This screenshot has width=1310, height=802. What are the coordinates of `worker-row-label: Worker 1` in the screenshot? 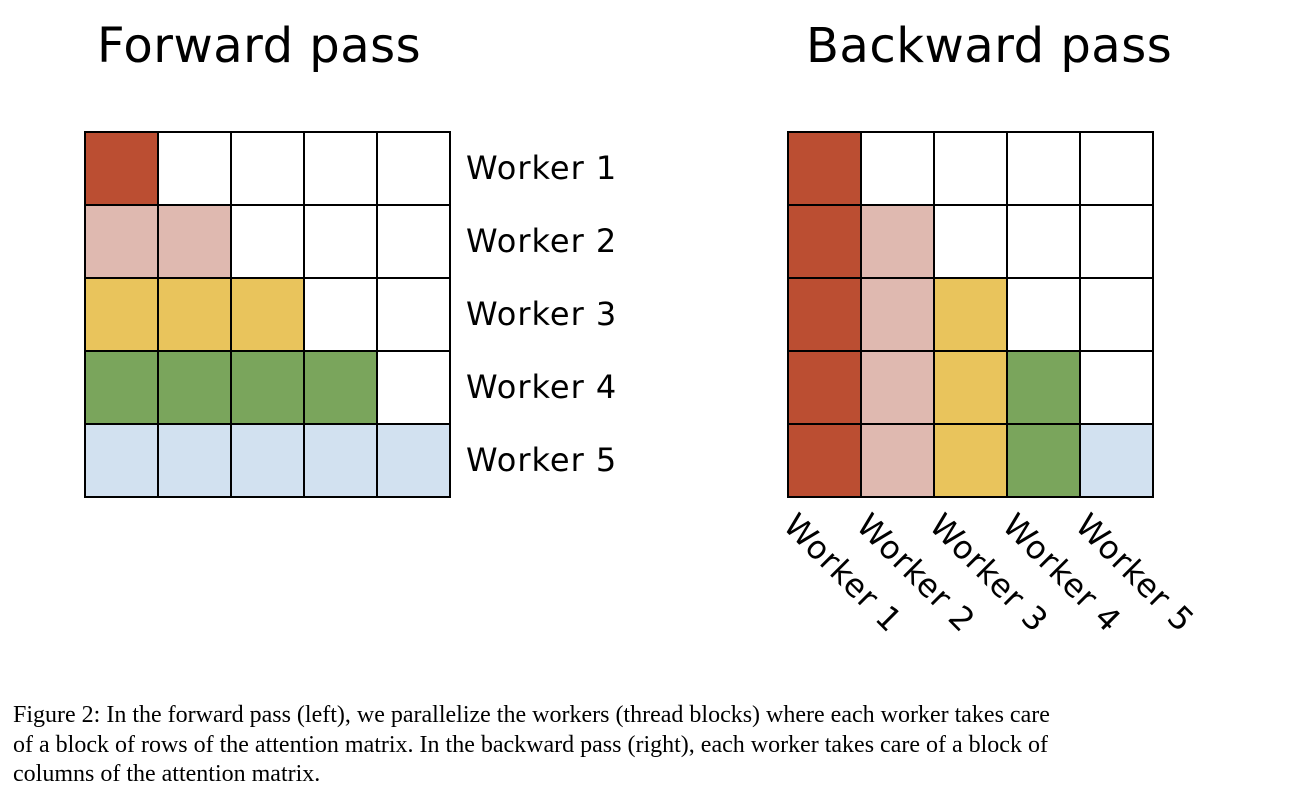 It's located at (542, 167).